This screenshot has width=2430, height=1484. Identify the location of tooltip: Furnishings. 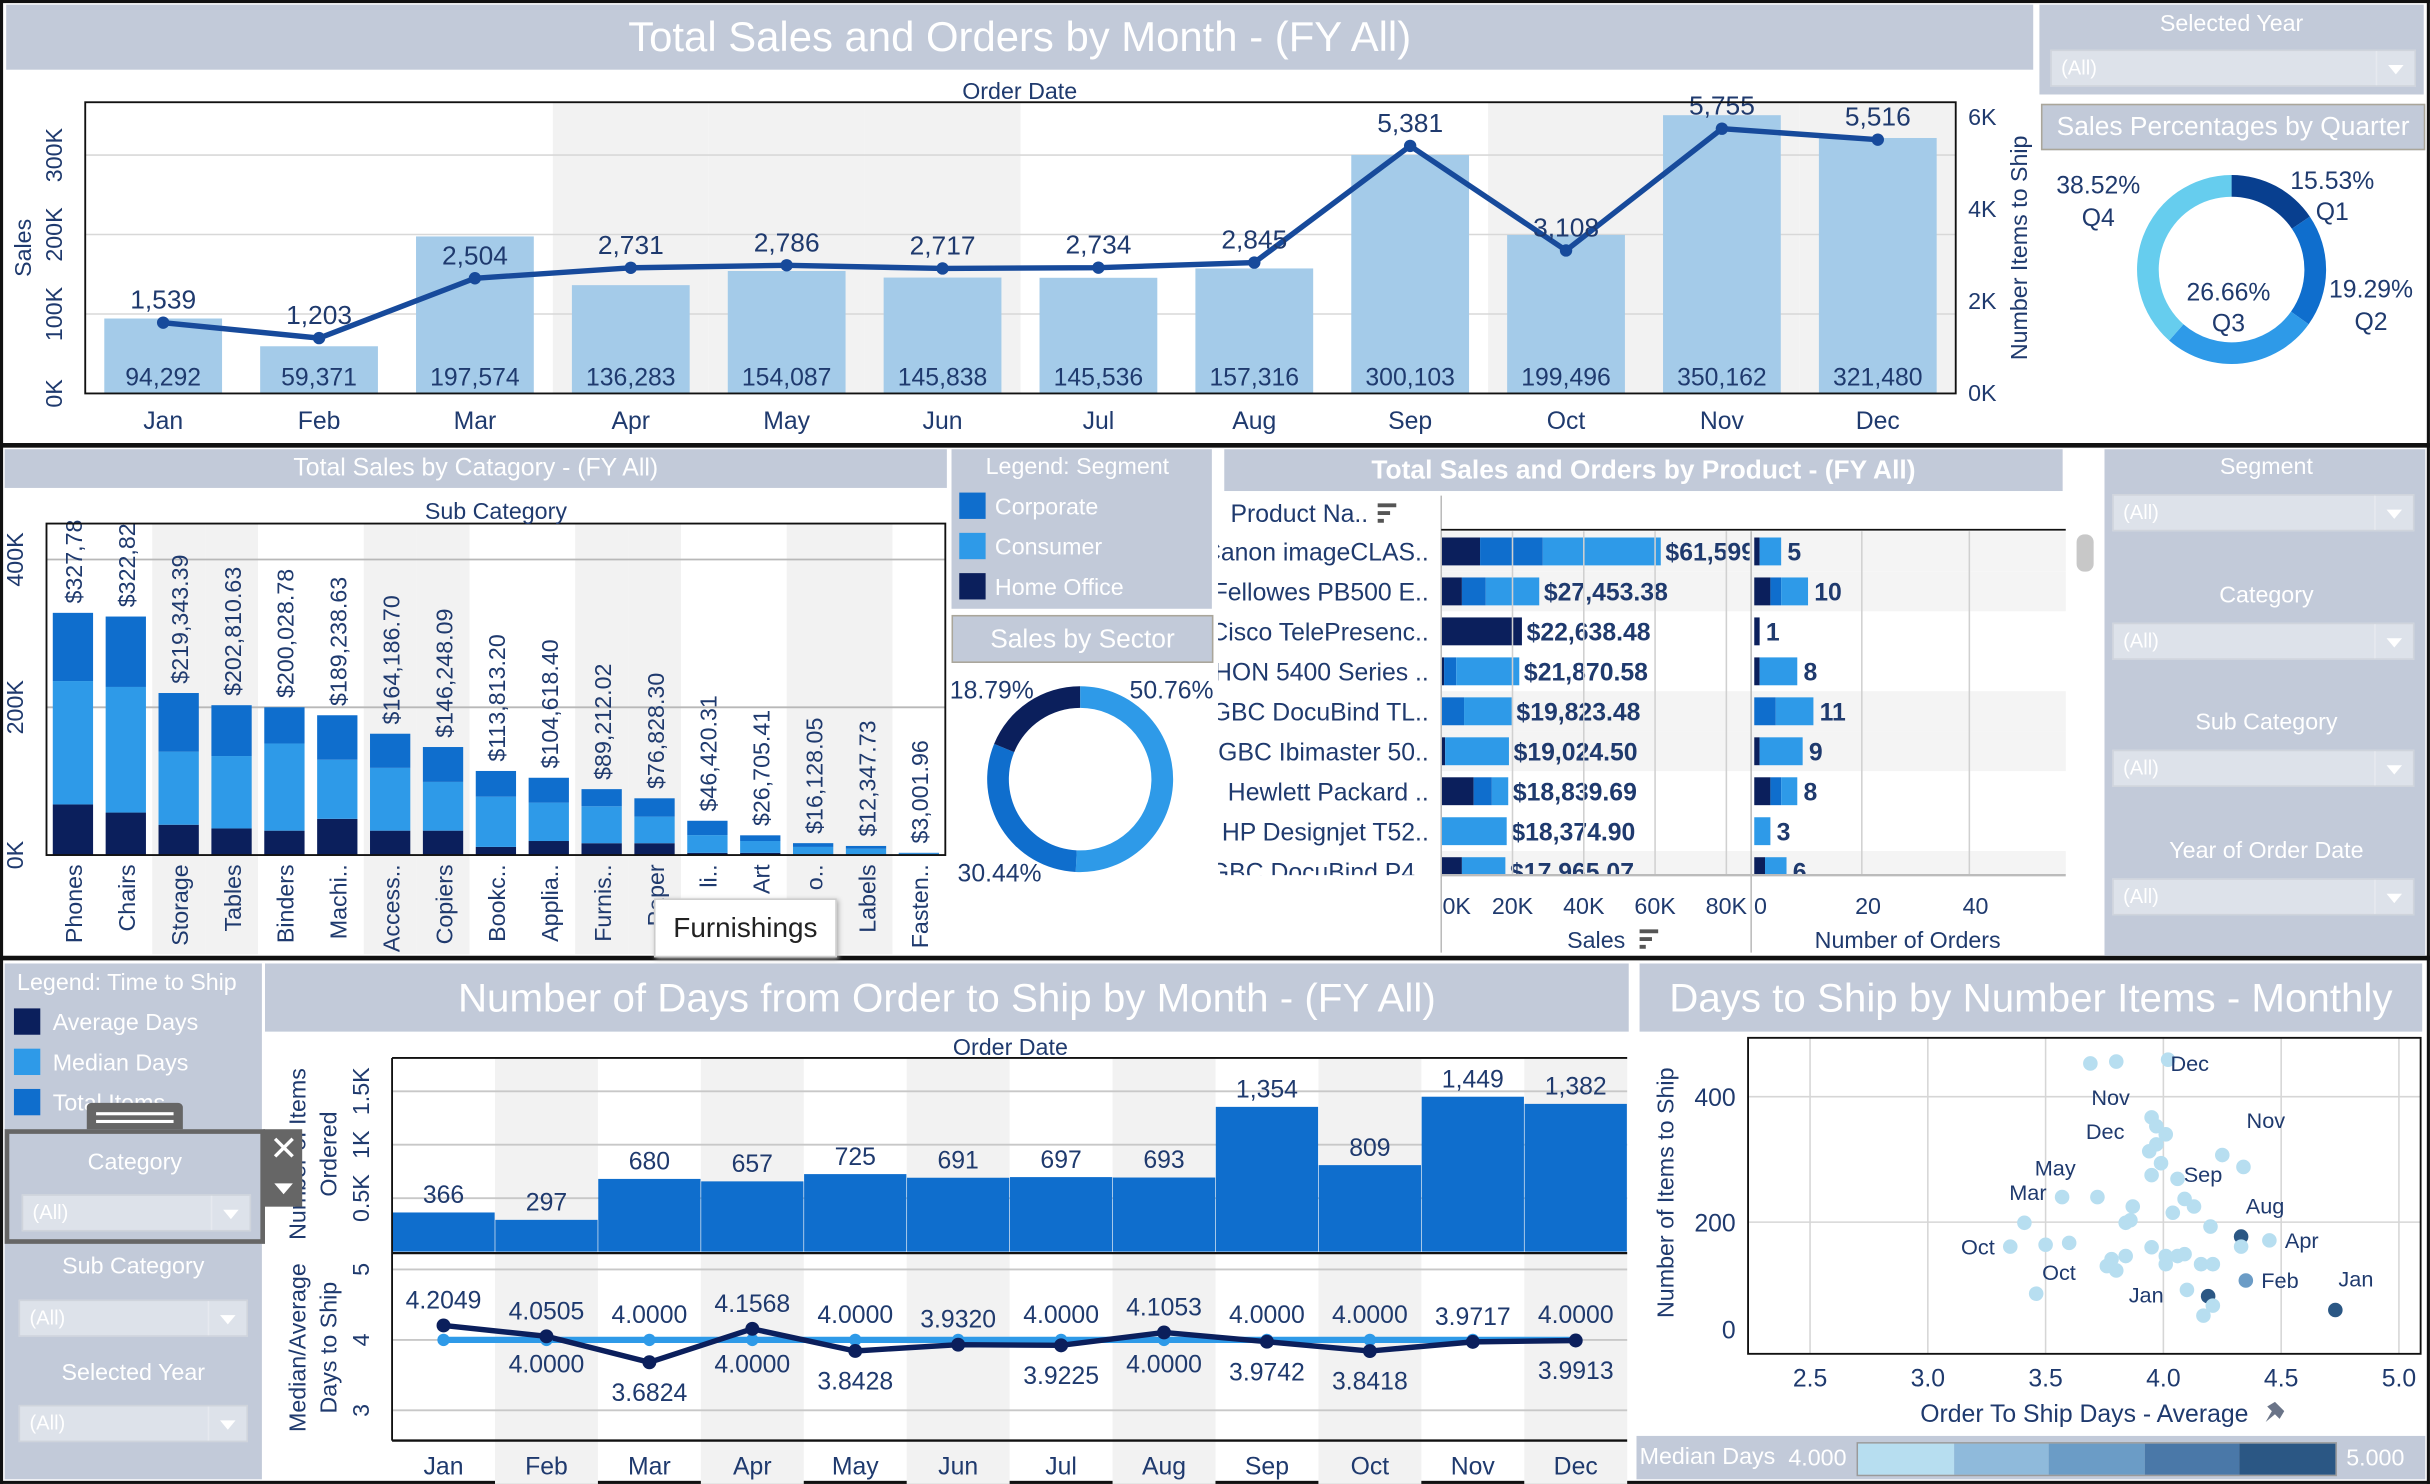
(745, 928).